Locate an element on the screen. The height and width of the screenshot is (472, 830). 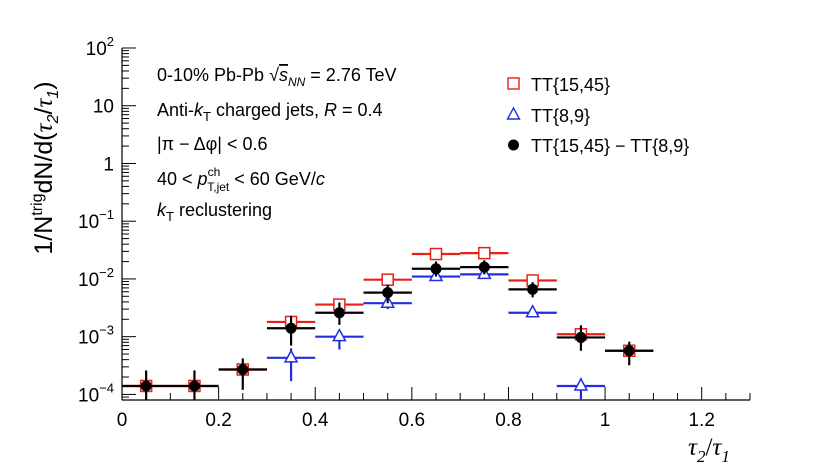
legend-marker-tt1545 is located at coordinates (513, 83).